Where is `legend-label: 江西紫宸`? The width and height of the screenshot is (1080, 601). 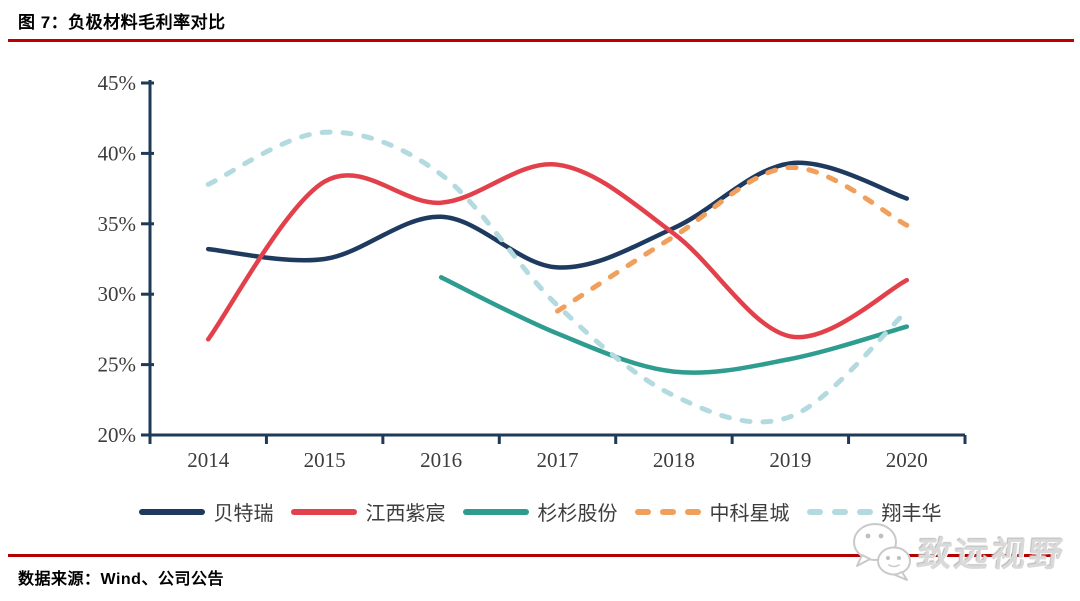
legend-label: 江西紫宸 is located at coordinates (405, 514).